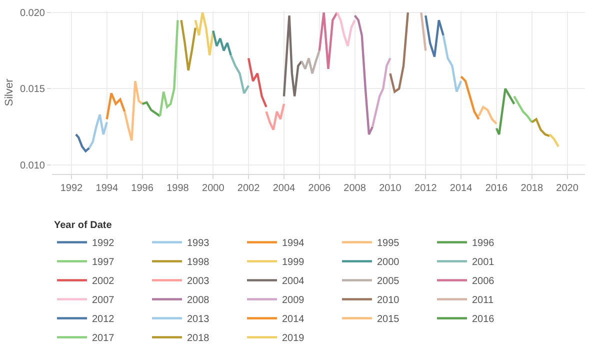 Image resolution: width=600 pixels, height=360 pixels. What do you see at coordinates (461, 188) in the screenshot?
I see `x-tick-label: 2014` at bounding box center [461, 188].